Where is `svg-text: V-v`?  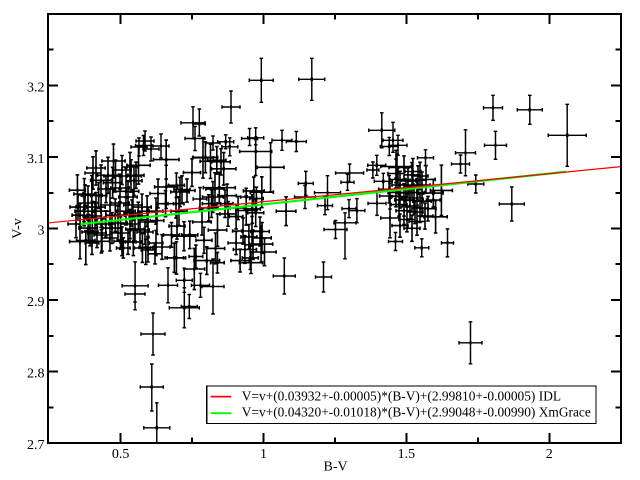 svg-text: V-v is located at coordinates (18, 228).